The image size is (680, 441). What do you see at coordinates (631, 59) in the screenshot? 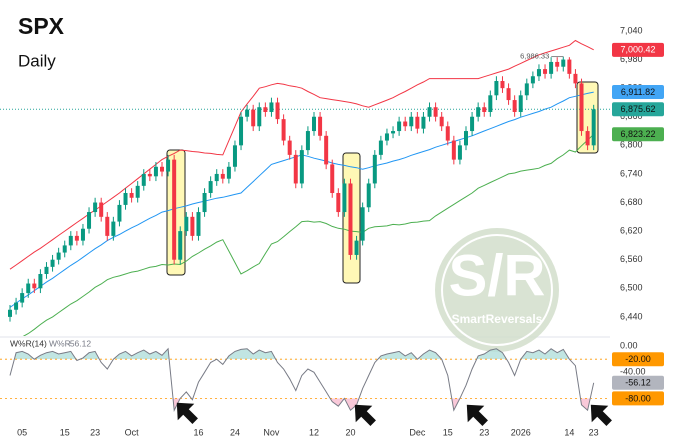
I see `y-tick-label: 6,980` at bounding box center [631, 59].